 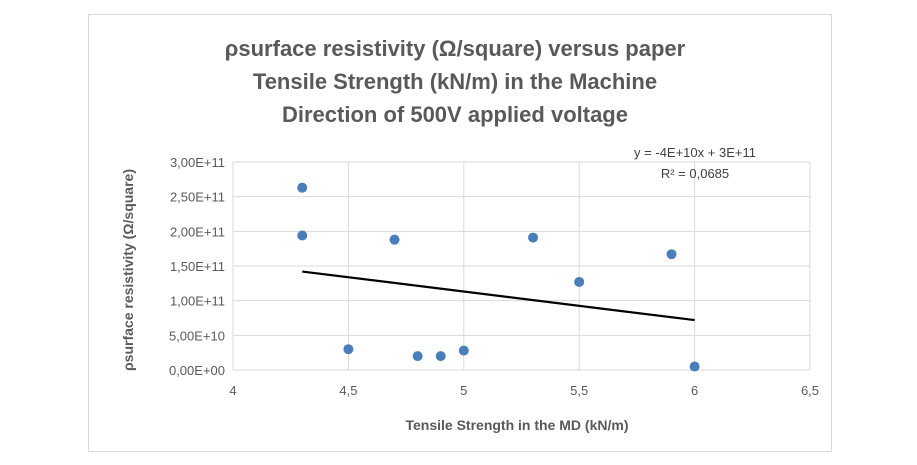 I want to click on x-tick-label: 4,5, so click(x=348, y=390).